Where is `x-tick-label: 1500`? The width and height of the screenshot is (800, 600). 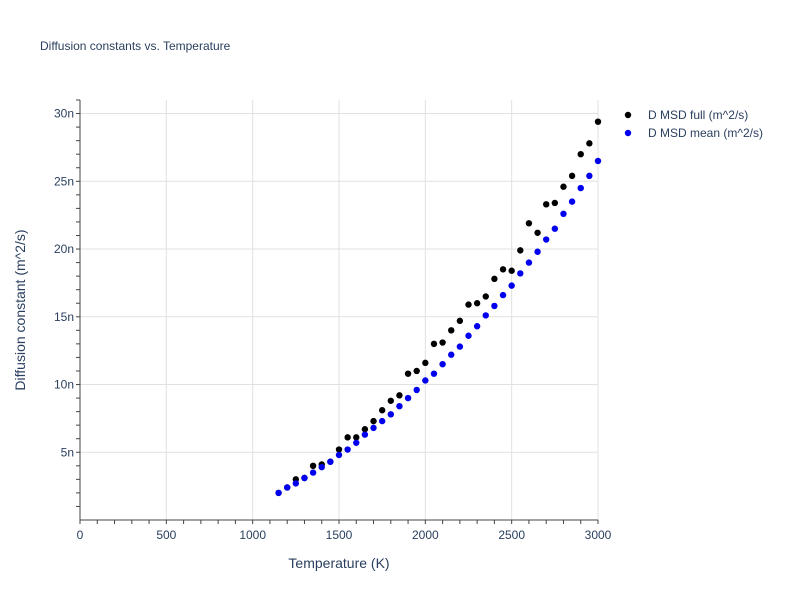
x-tick-label: 1500 is located at coordinates (339, 535).